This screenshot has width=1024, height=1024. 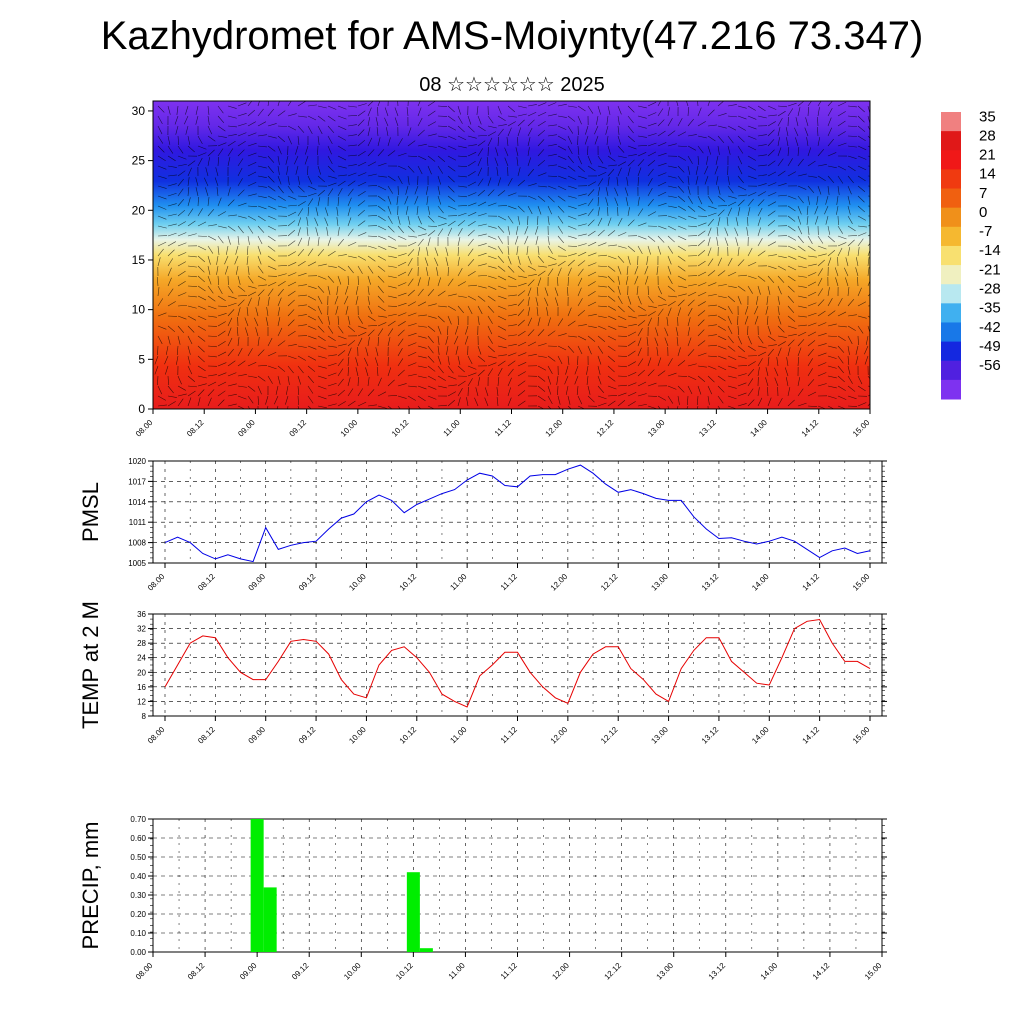 What do you see at coordinates (141, 701) in the screenshot?
I see `y-tick-label: 12` at bounding box center [141, 701].